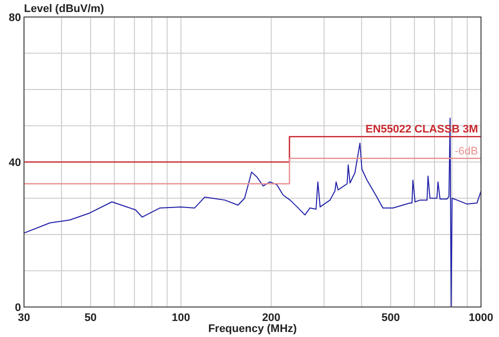 This screenshot has width=499, height=337. Describe the element at coordinates (481, 318) in the screenshot. I see `x-tick-label: 1000` at that location.